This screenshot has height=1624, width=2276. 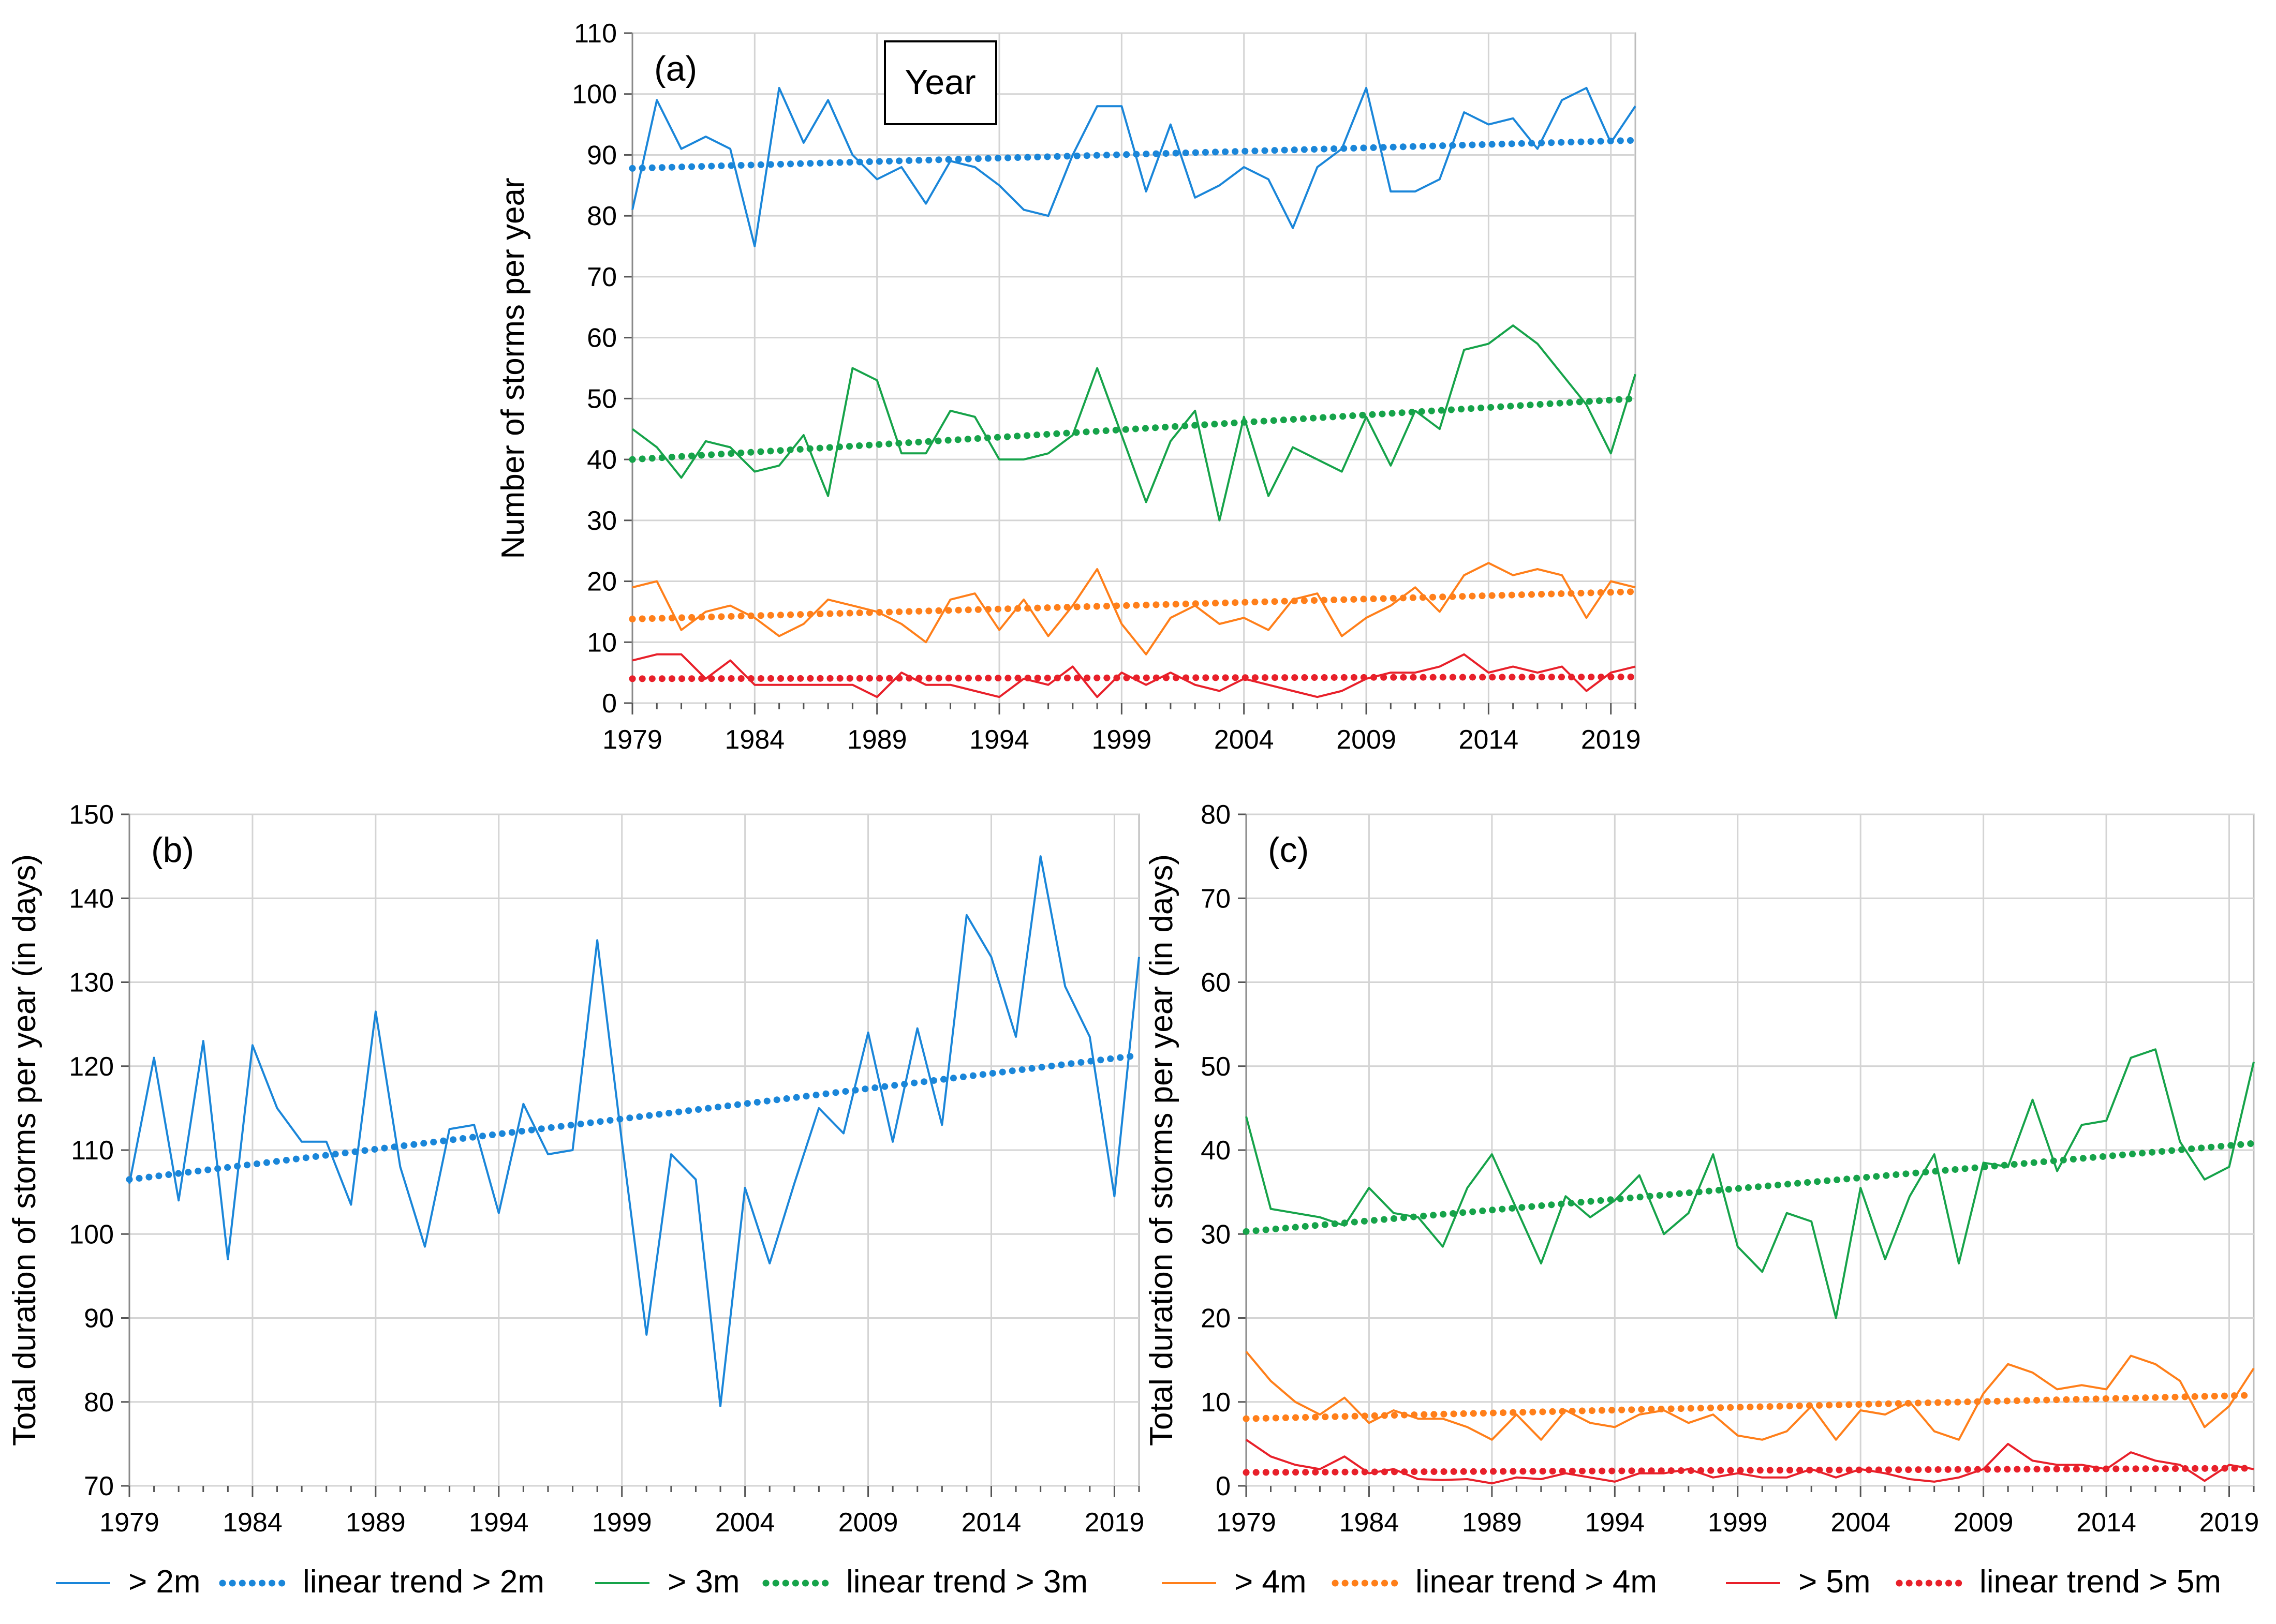 I want to click on y-axis-title: Number of storms per year, so click(x=513, y=368).